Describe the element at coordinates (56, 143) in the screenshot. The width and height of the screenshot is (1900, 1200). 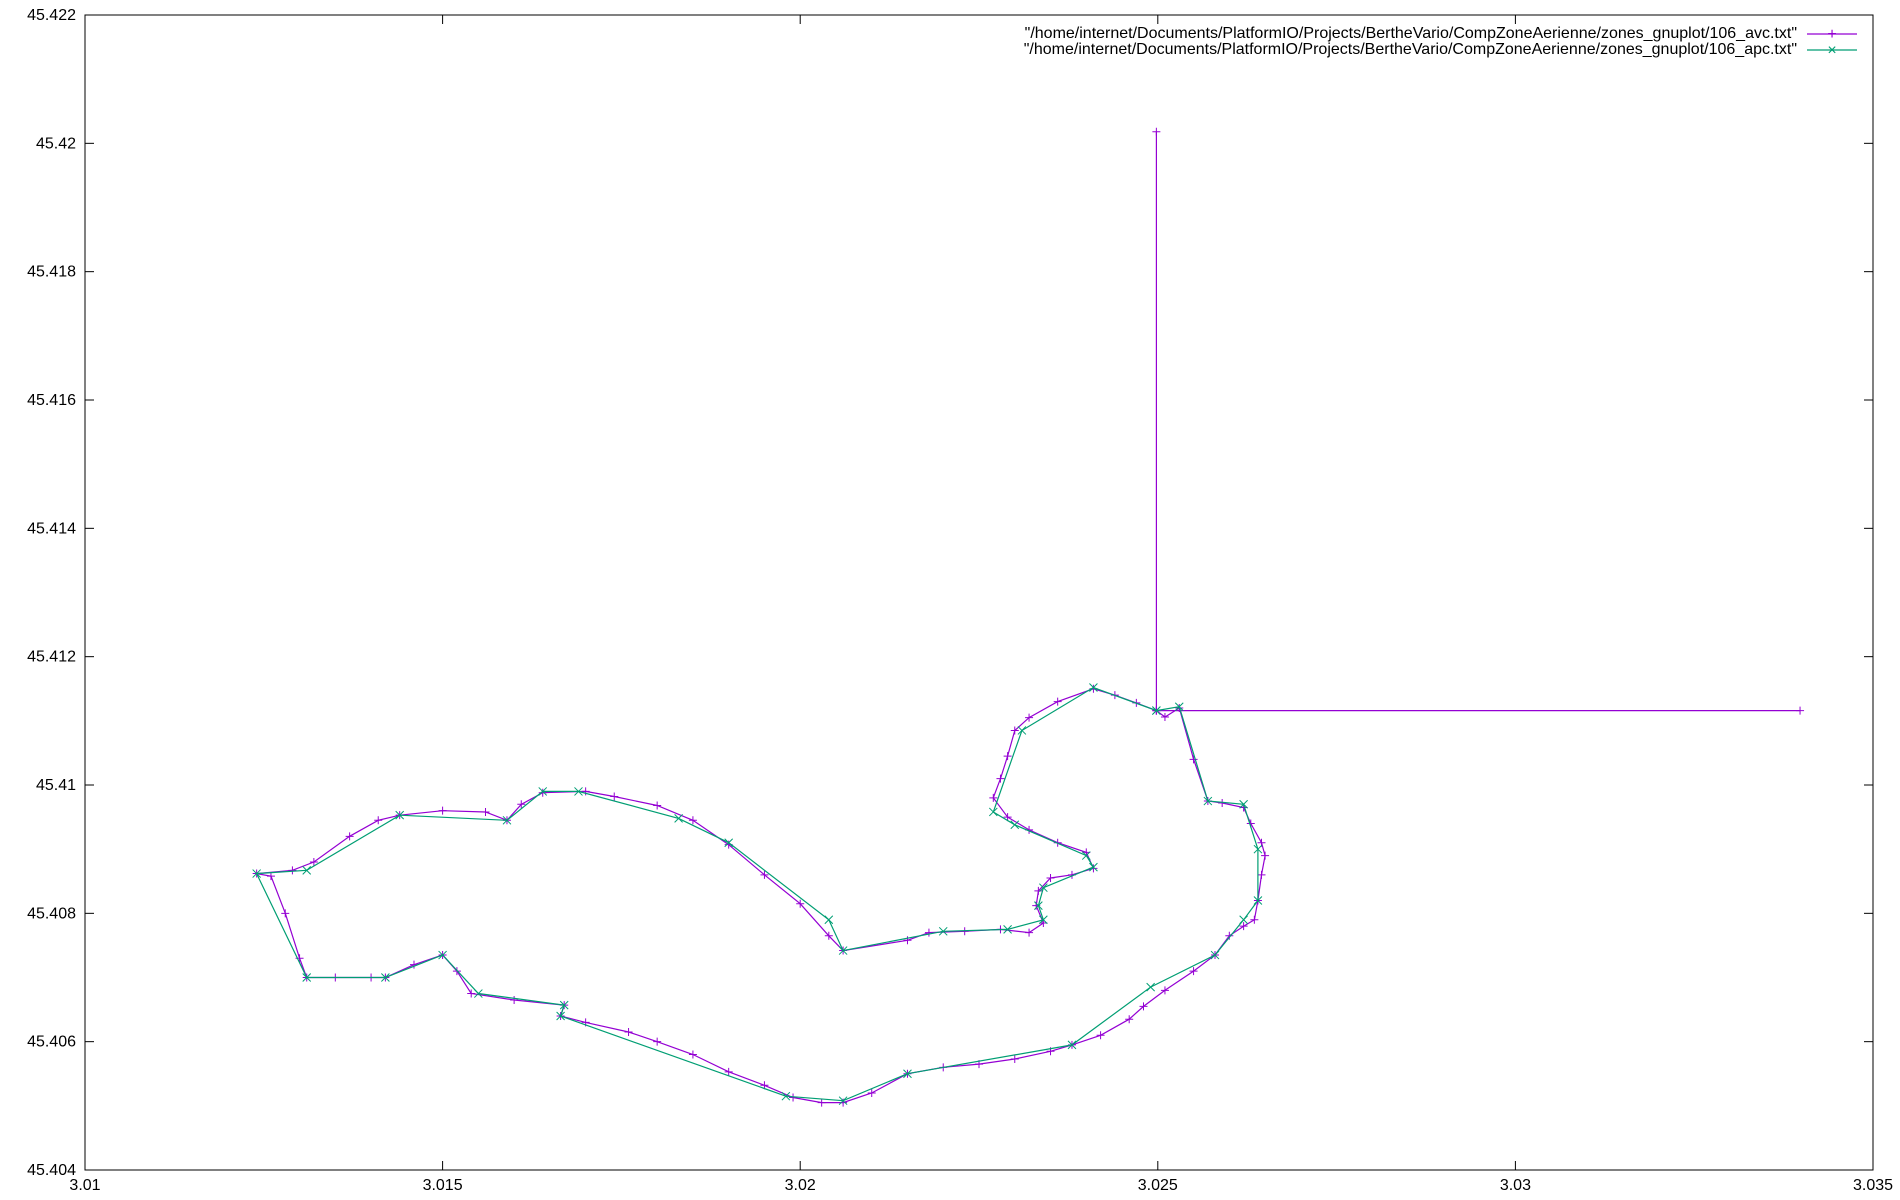
I see `y-tick-label: 45.42` at that location.